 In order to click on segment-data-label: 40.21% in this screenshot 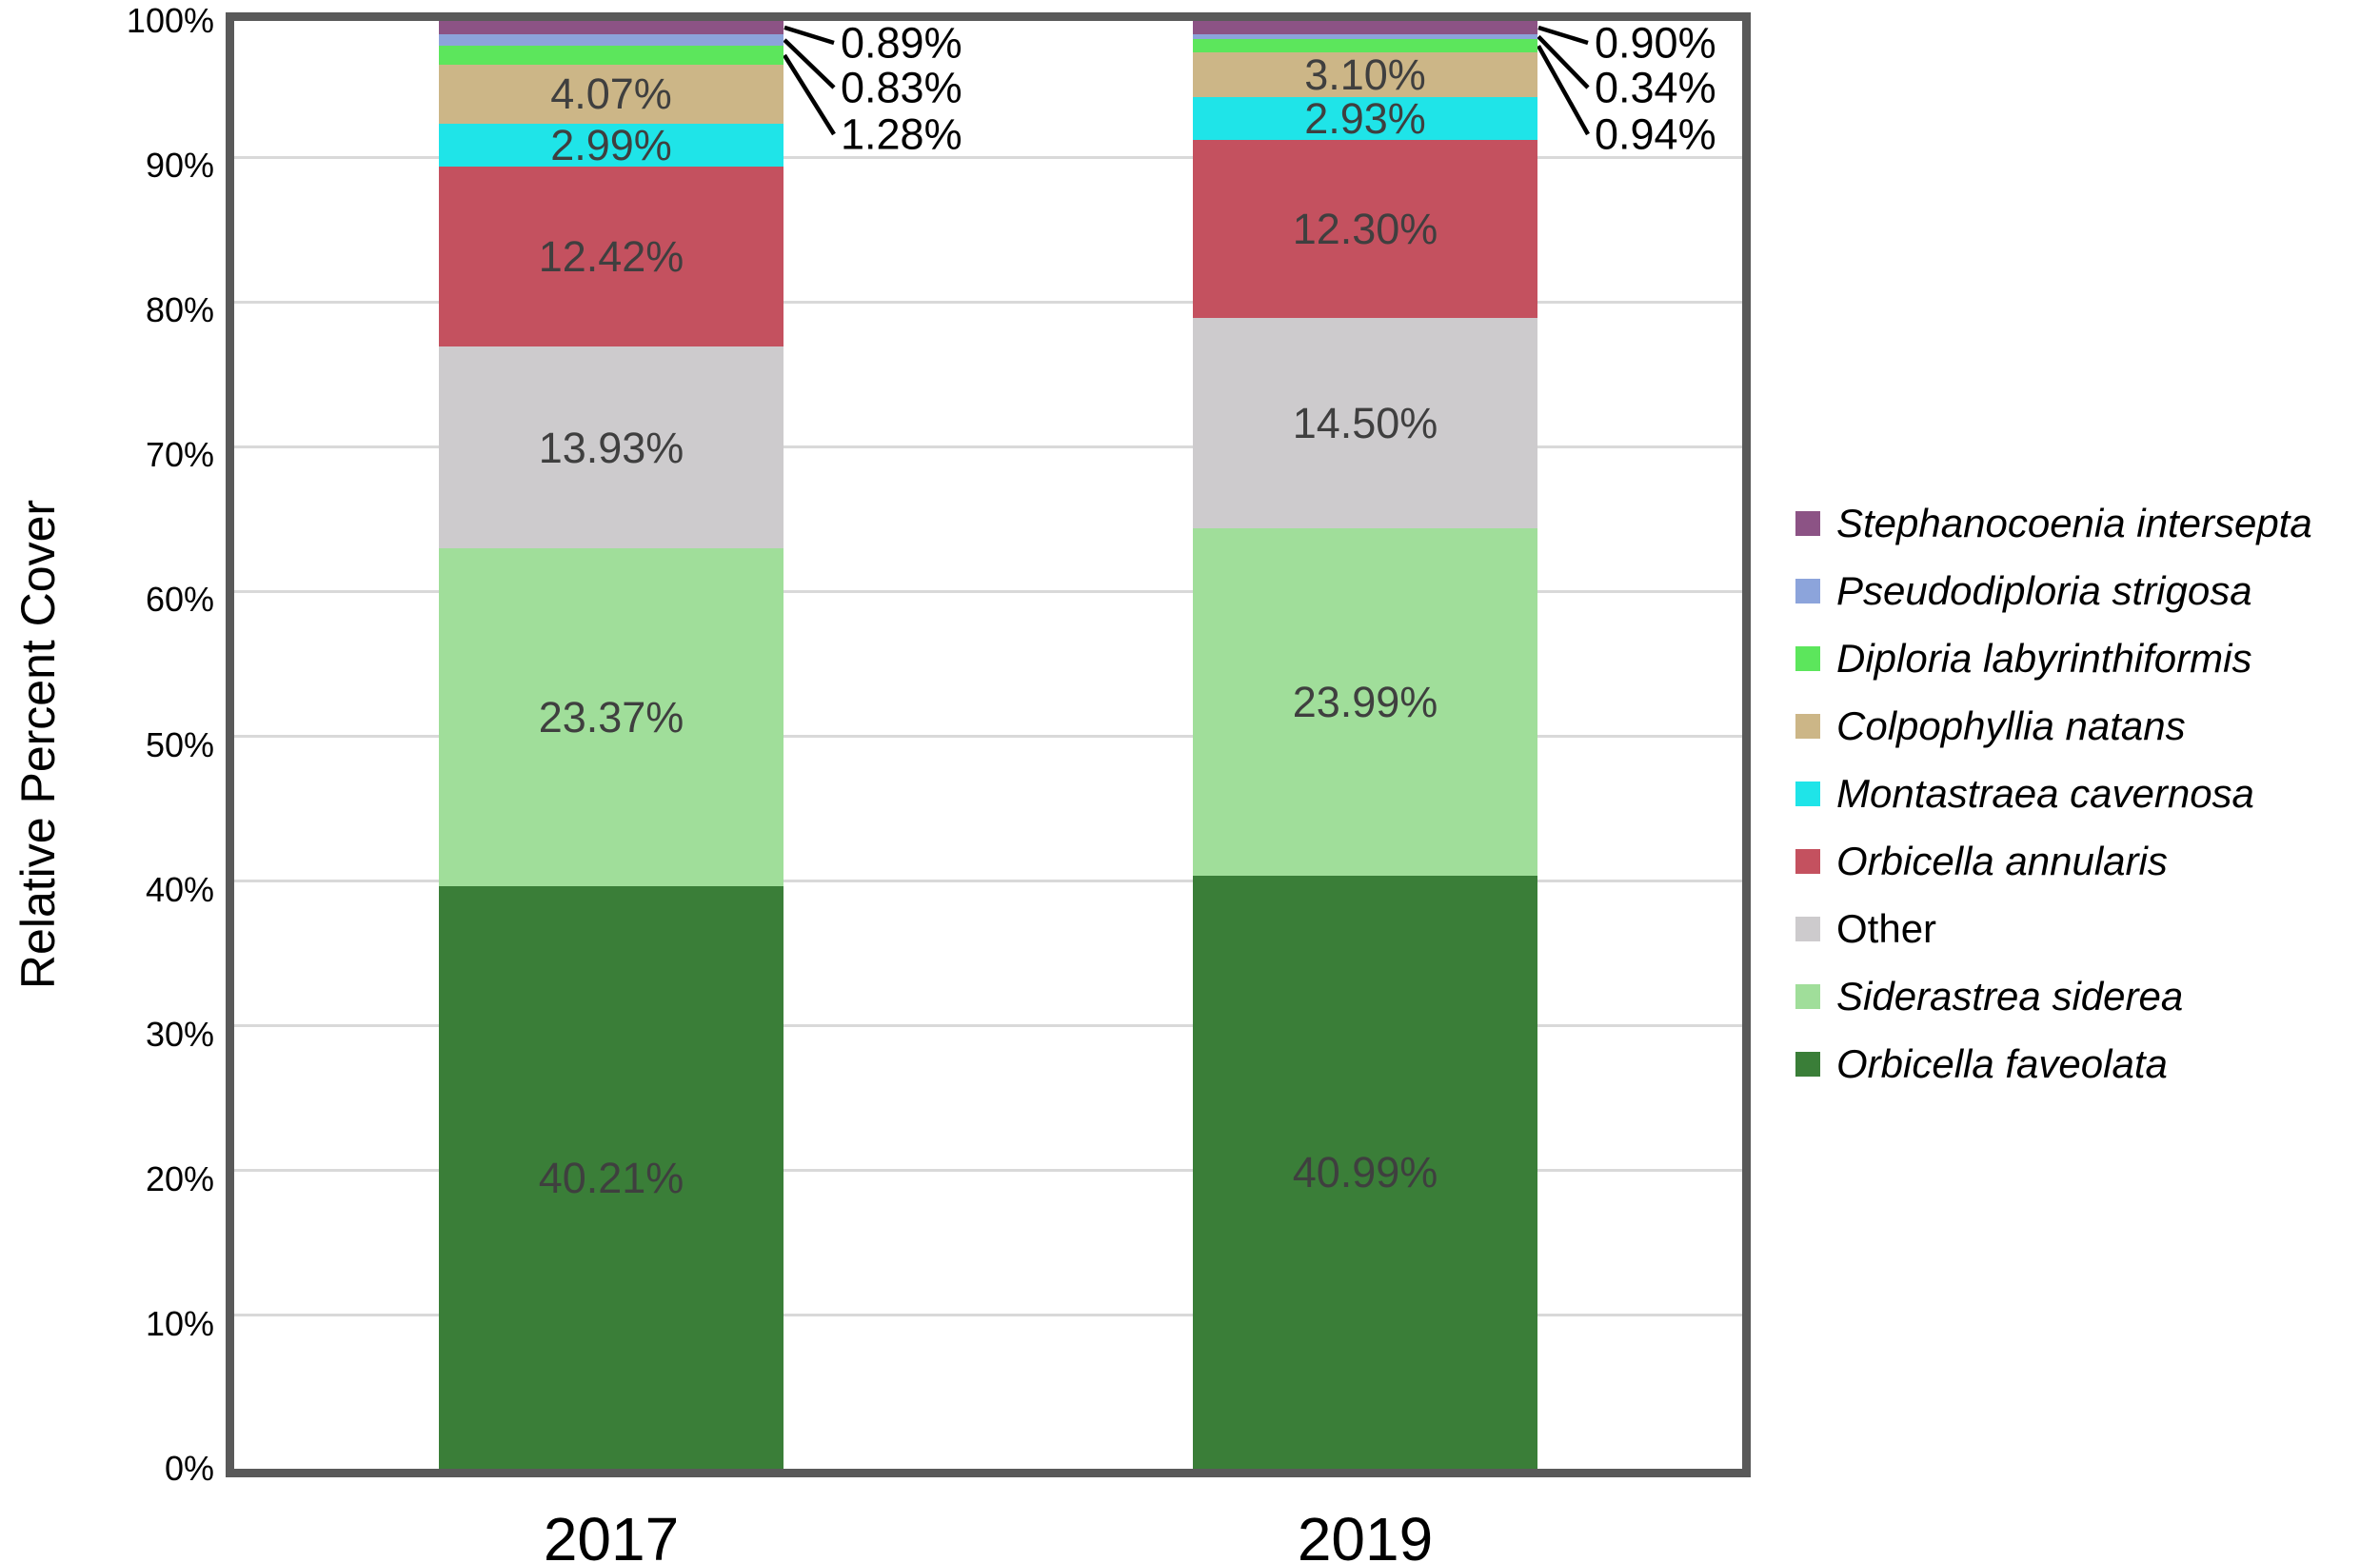, I will do `click(611, 1177)`.